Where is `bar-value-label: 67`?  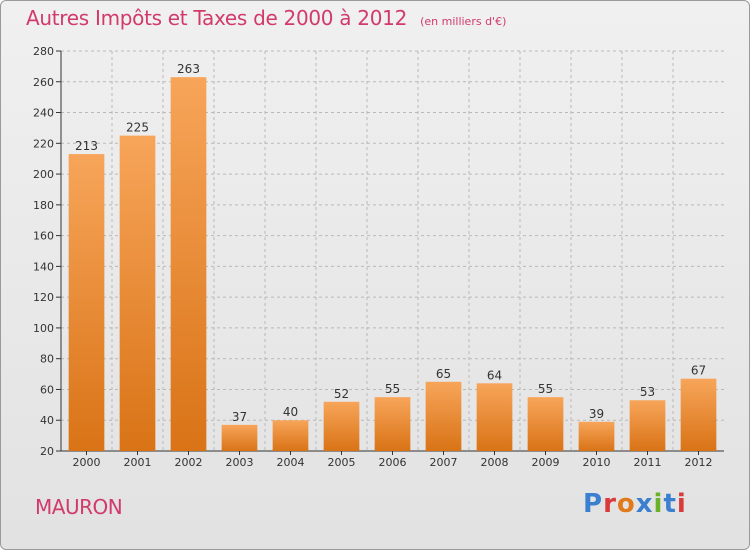 bar-value-label: 67 is located at coordinates (698, 371).